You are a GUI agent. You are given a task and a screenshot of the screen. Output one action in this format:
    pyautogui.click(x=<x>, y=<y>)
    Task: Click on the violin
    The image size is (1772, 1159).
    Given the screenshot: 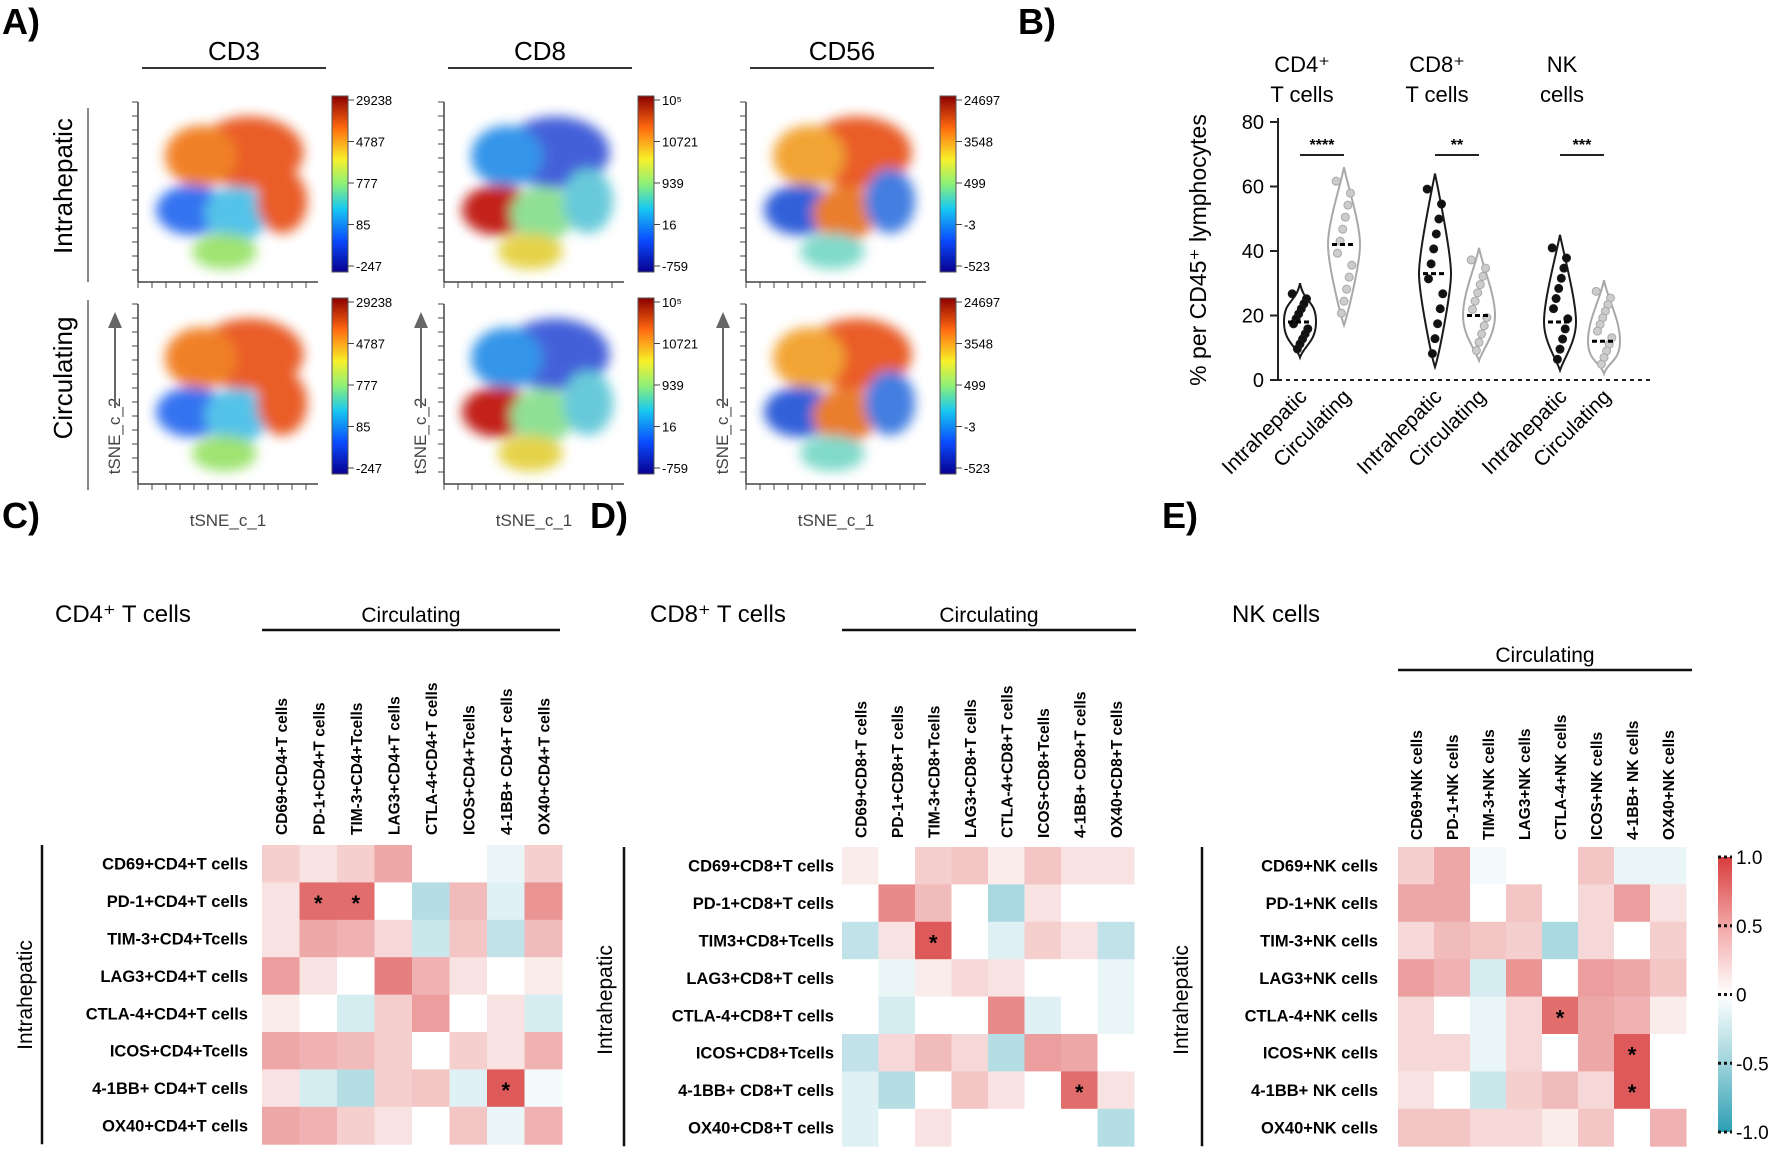 What is the action you would take?
    pyautogui.click(x=1344, y=247)
    